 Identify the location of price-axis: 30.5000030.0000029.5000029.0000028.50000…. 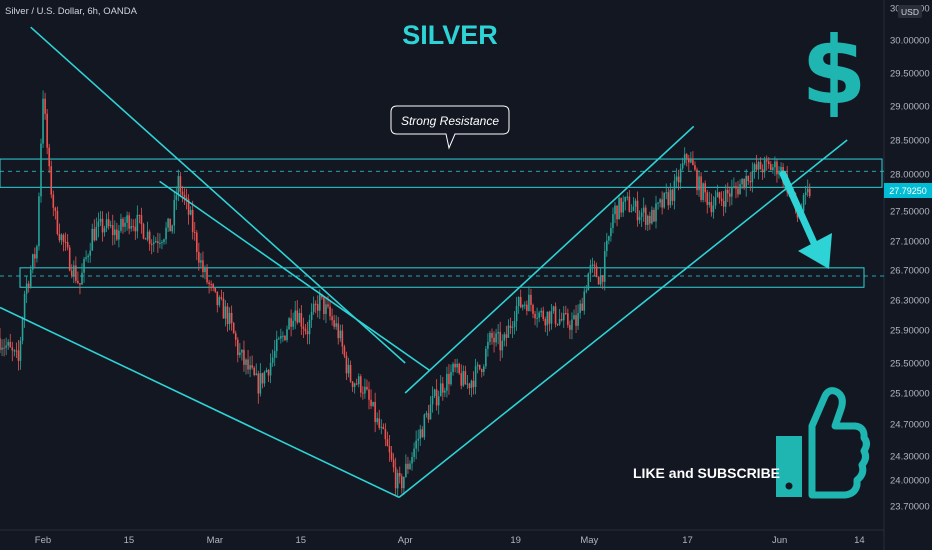
(910, 258).